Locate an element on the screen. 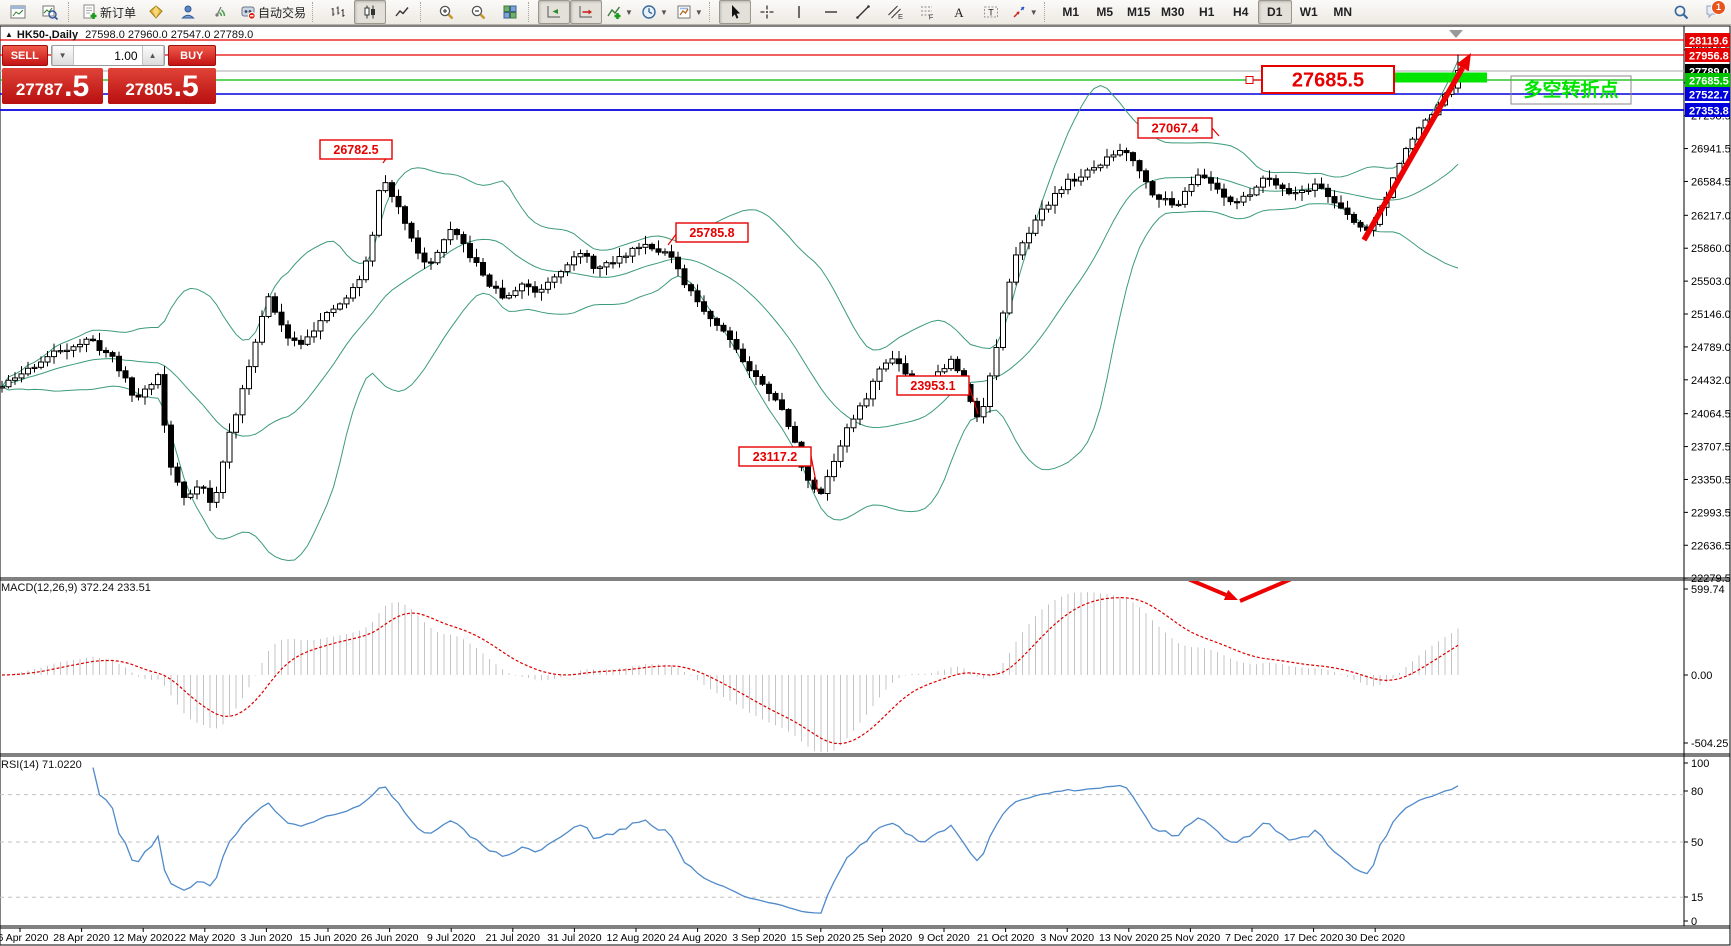 Image resolution: width=1731 pixels, height=946 pixels. chart-shift-marker is located at coordinates (1456, 34).